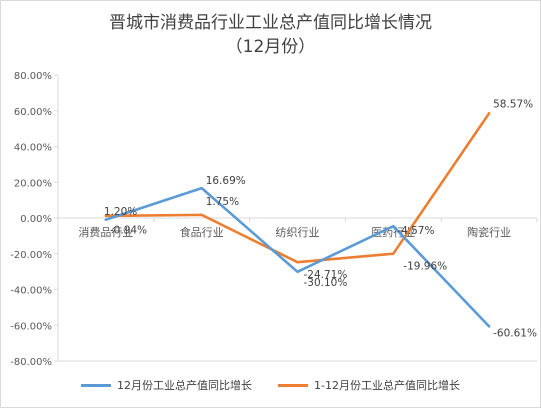 This screenshot has width=541, height=408. What do you see at coordinates (105, 232) in the screenshot?
I see `x-tick-label: 消费品行业` at bounding box center [105, 232].